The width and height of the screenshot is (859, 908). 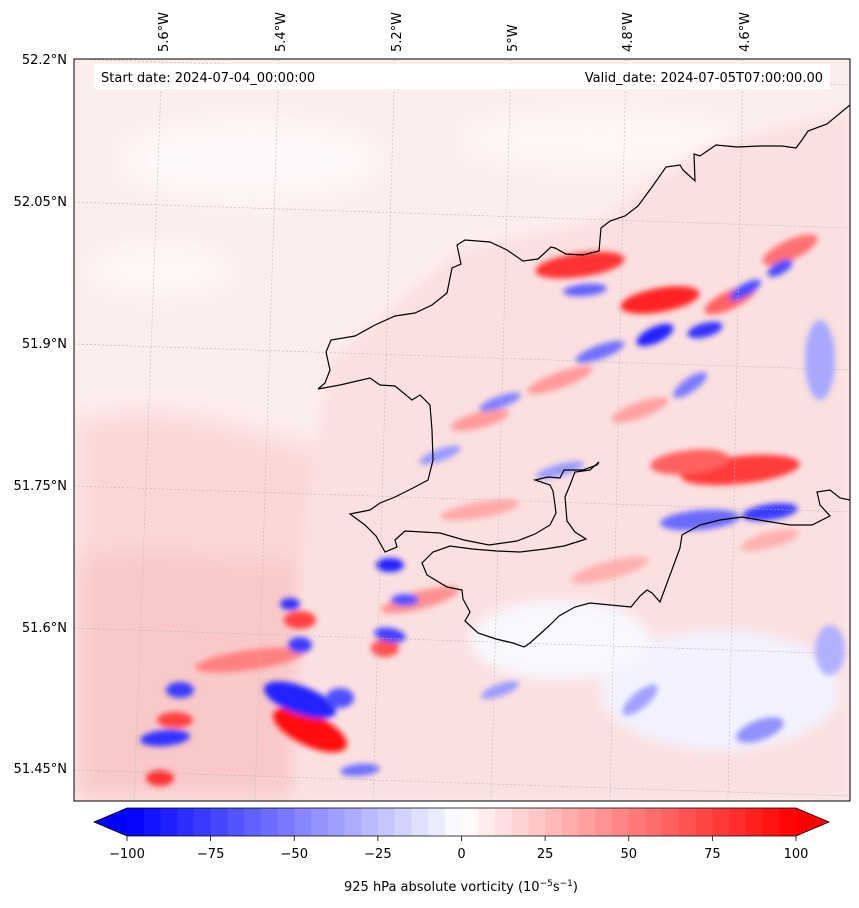 What do you see at coordinates (545, 854) in the screenshot?
I see `colorbar-tick-label: 25` at bounding box center [545, 854].